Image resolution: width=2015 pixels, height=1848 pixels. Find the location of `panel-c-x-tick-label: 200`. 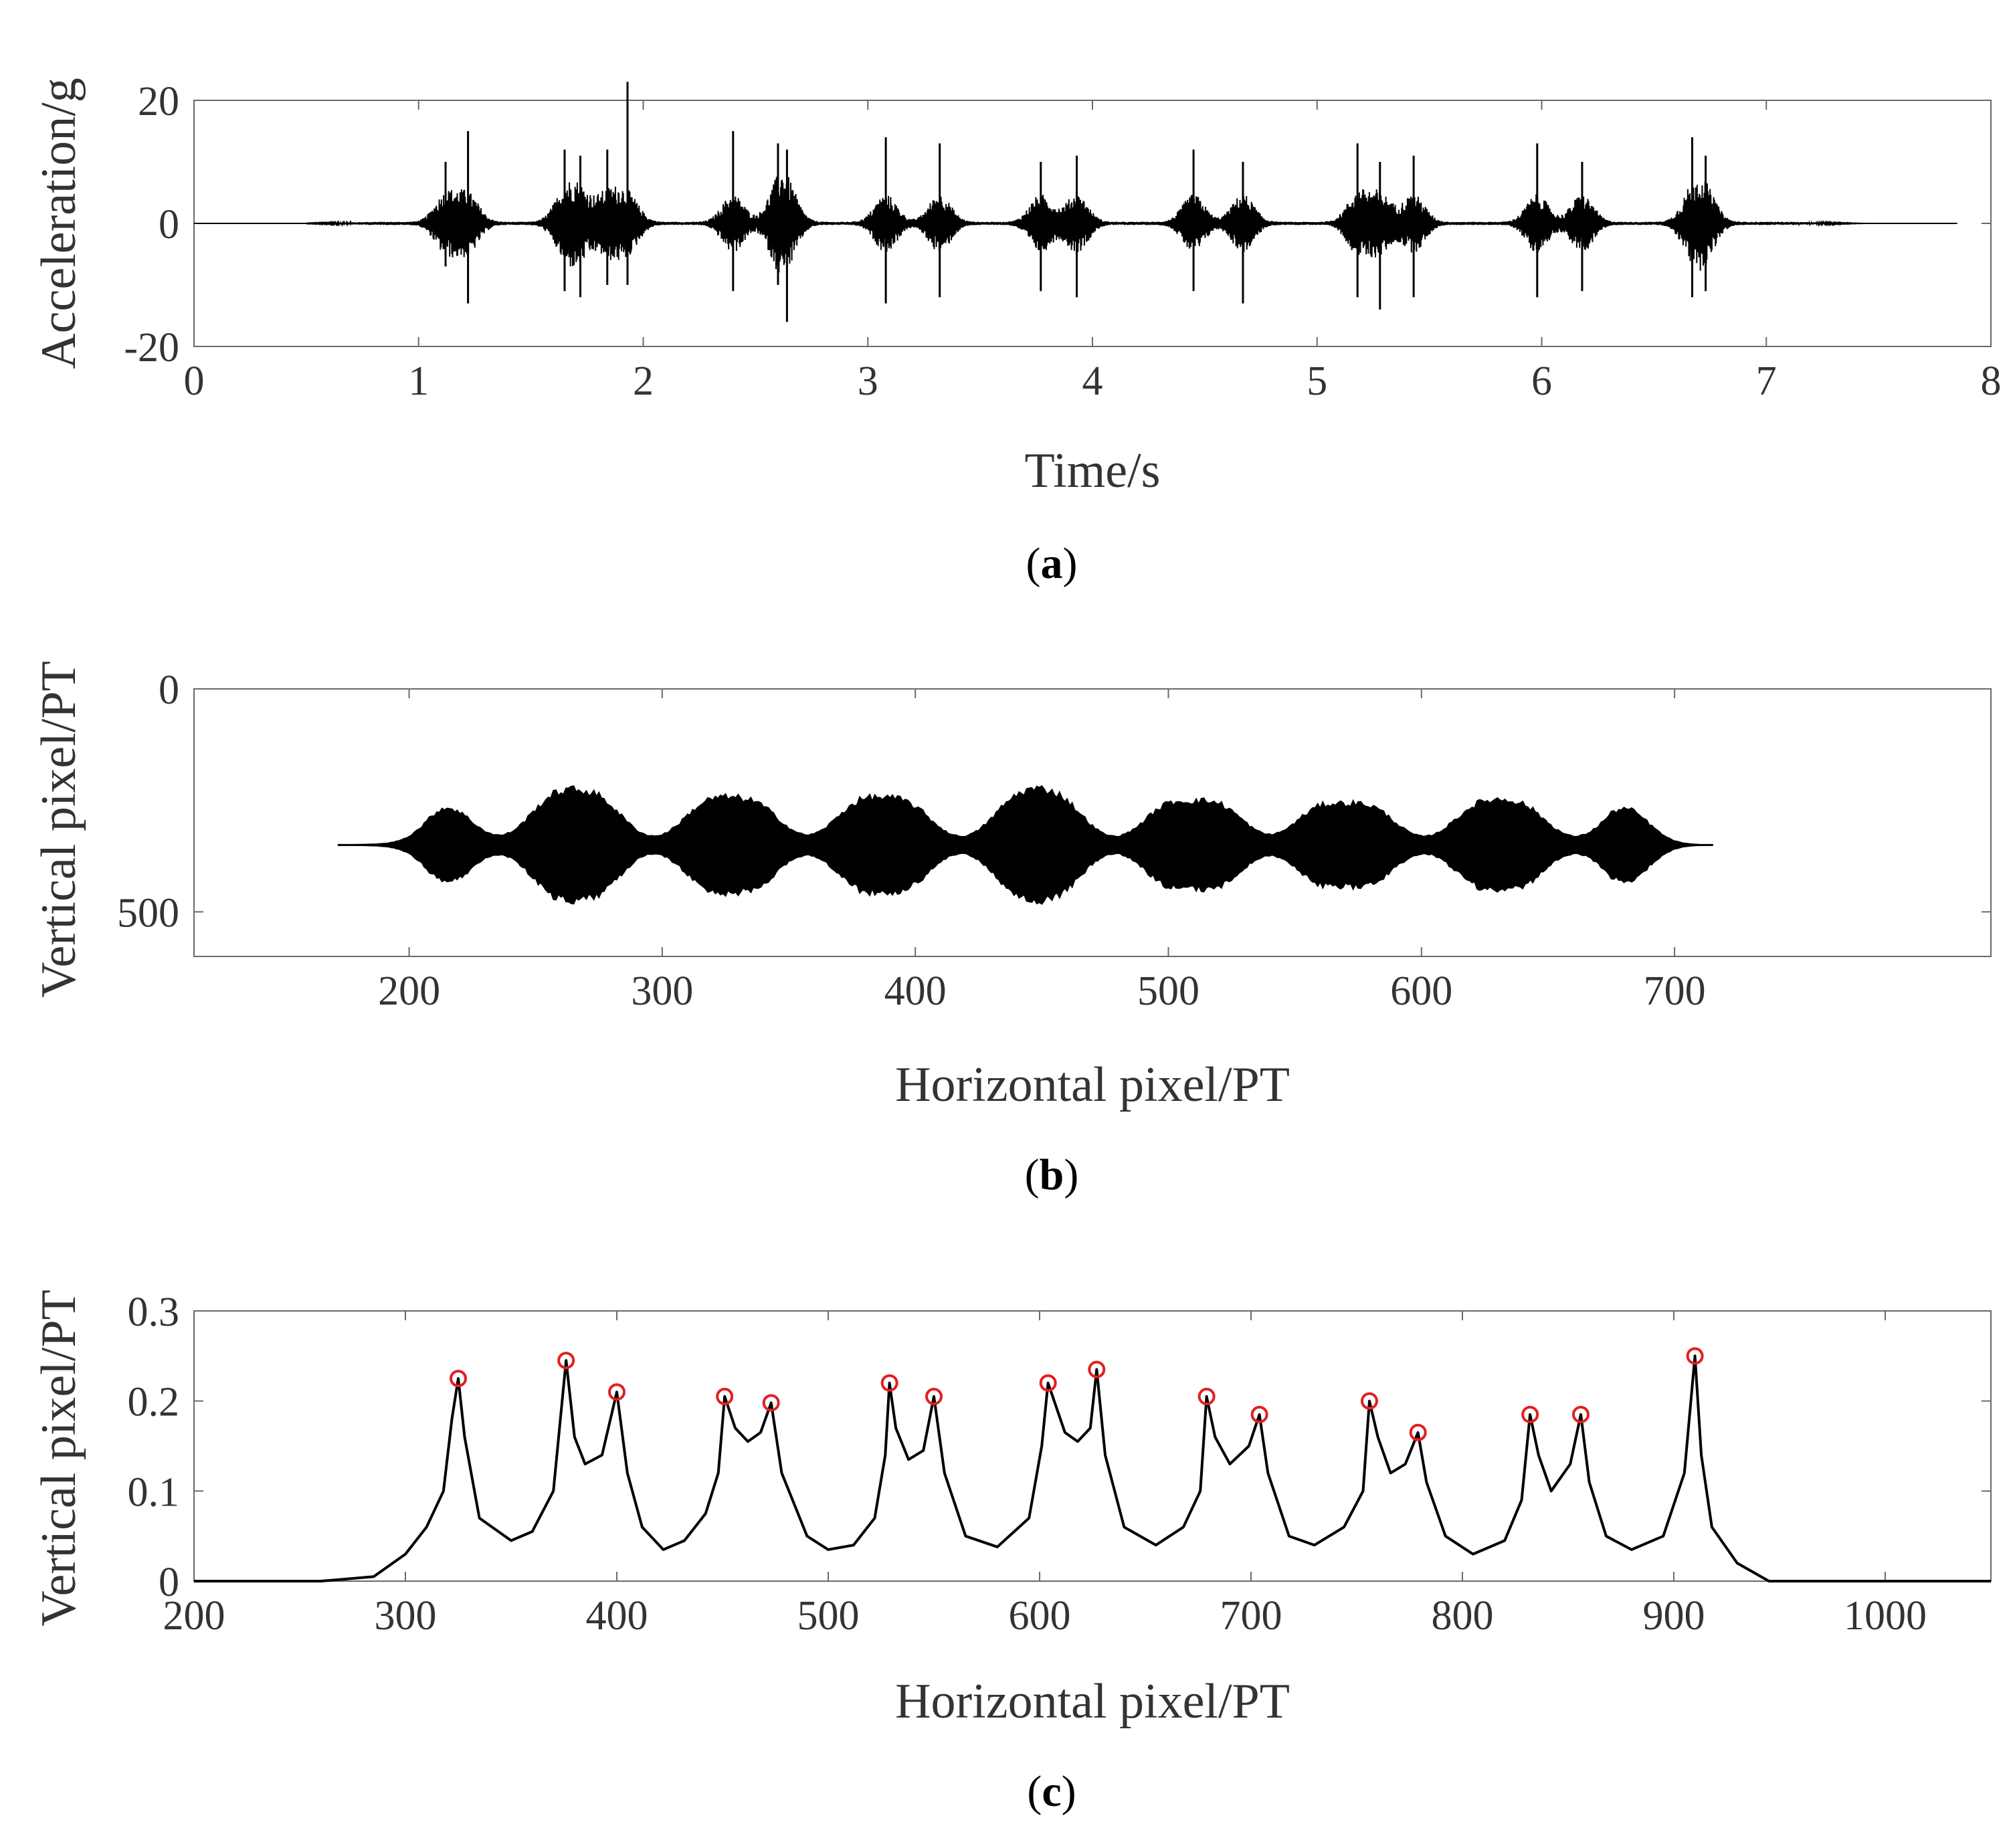

panel-c-x-tick-label: 200 is located at coordinates (194, 1616).